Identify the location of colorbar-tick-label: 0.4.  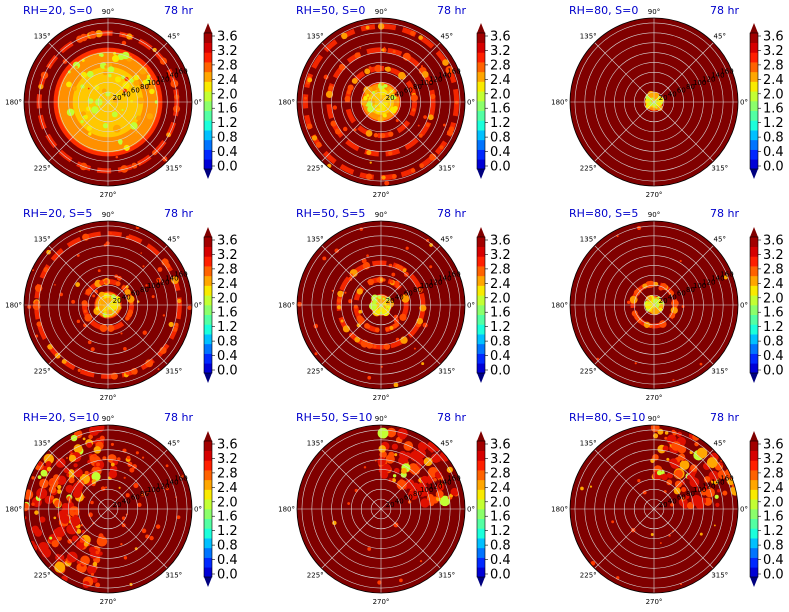
(773, 356).